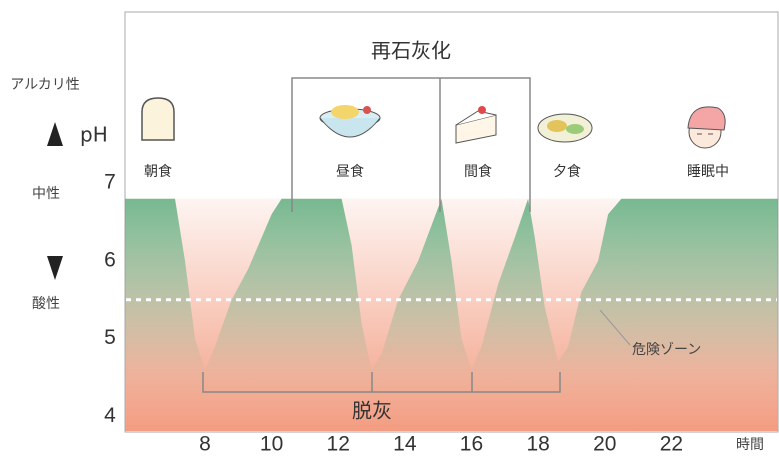 Image resolution: width=779 pixels, height=457 pixels. I want to click on x-tick-label: 8, so click(205, 444).